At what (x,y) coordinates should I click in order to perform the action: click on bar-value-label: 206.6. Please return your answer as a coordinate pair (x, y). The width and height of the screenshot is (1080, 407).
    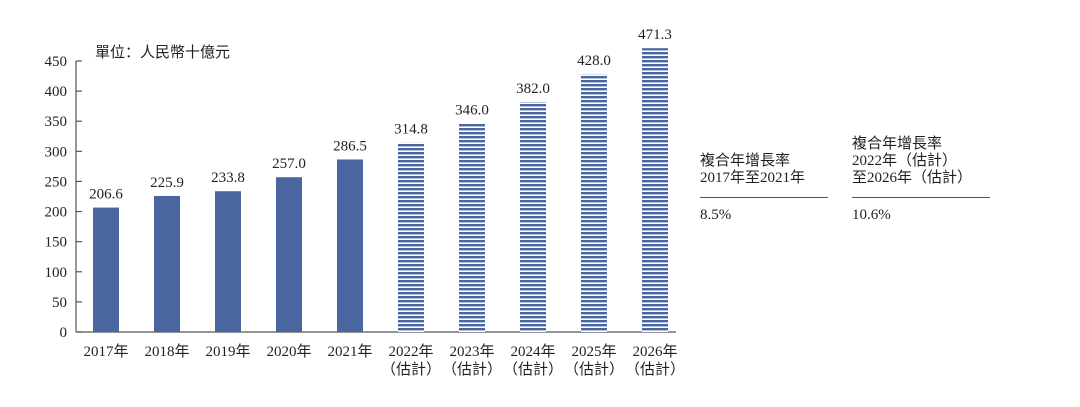
    Looking at the image, I should click on (106, 195).